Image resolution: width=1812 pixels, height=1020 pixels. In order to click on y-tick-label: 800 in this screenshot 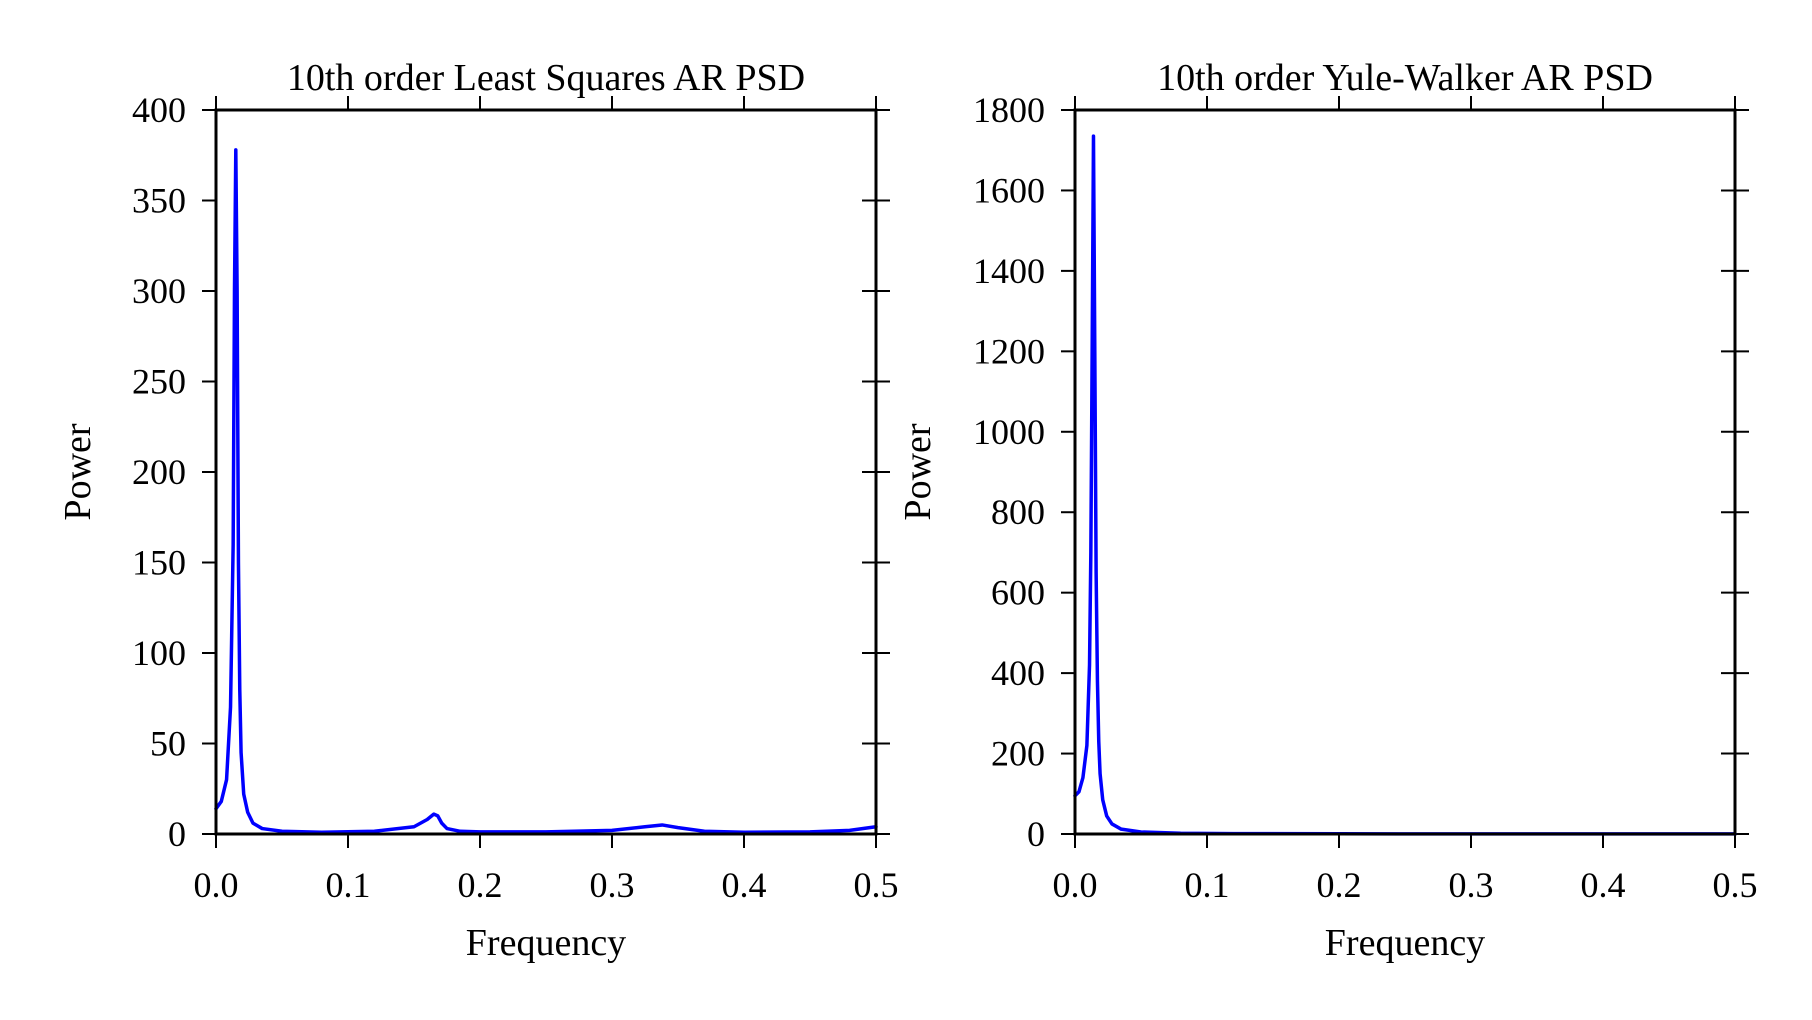, I will do `click(1018, 512)`.